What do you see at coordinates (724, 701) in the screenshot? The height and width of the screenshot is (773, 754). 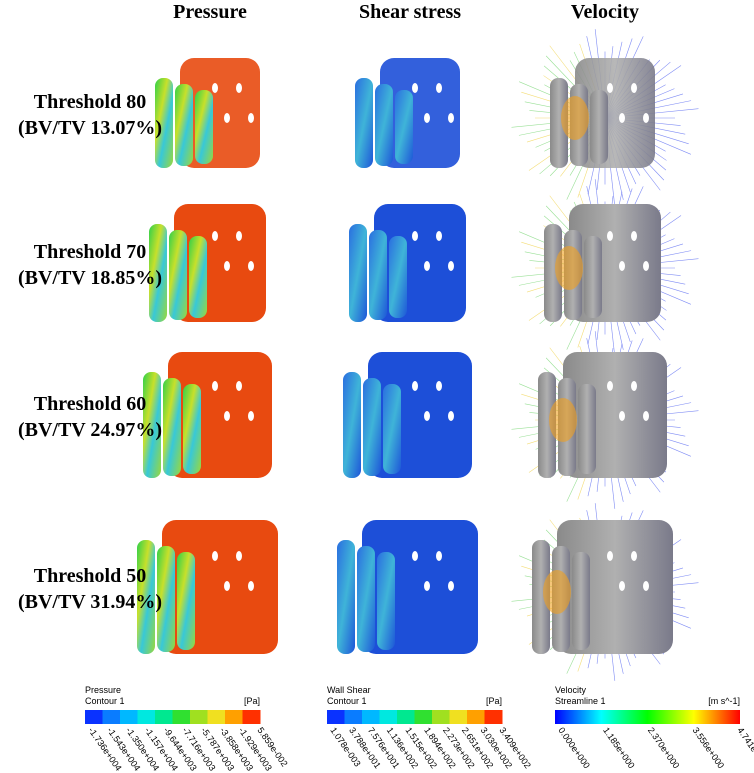 I see `legend-unit: [m s^-1]` at bounding box center [724, 701].